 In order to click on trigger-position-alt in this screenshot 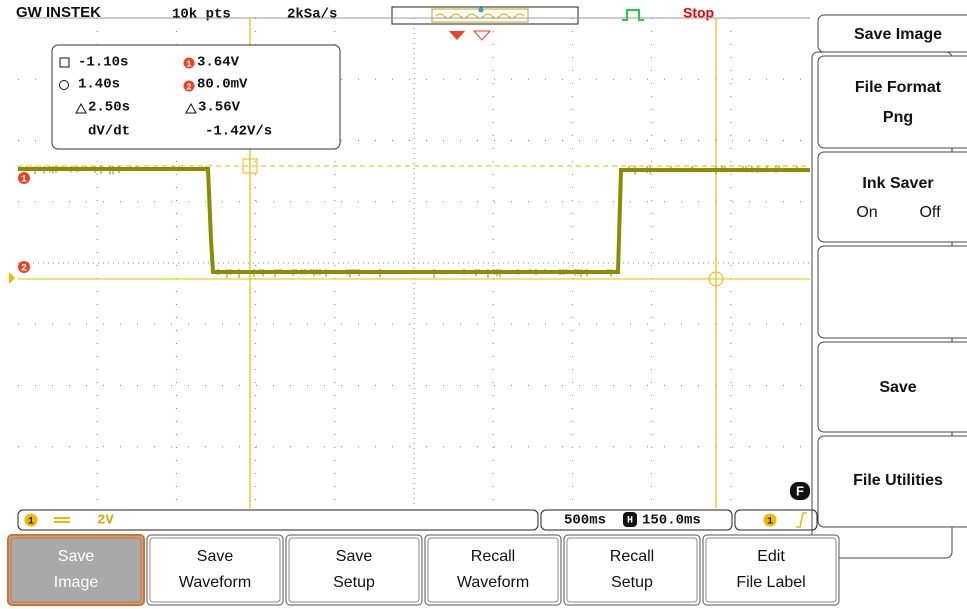, I will do `click(482, 35)`.